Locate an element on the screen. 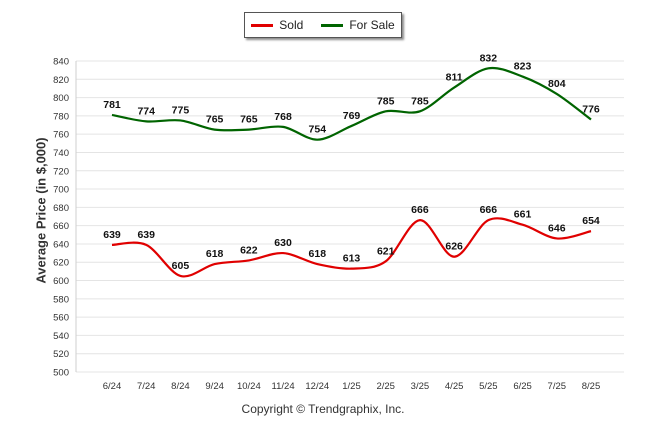 The height and width of the screenshot is (434, 646). x-tick-label: 9/24 is located at coordinates (214, 386).